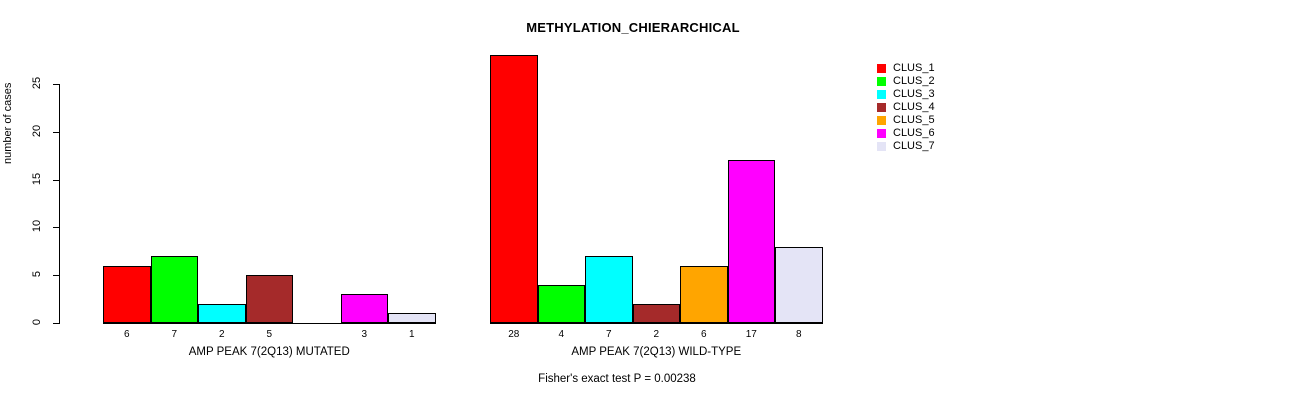 The width and height of the screenshot is (1290, 400). I want to click on chart-title-text: METHYLATION_CHIERARCHICAL, so click(633, 27).